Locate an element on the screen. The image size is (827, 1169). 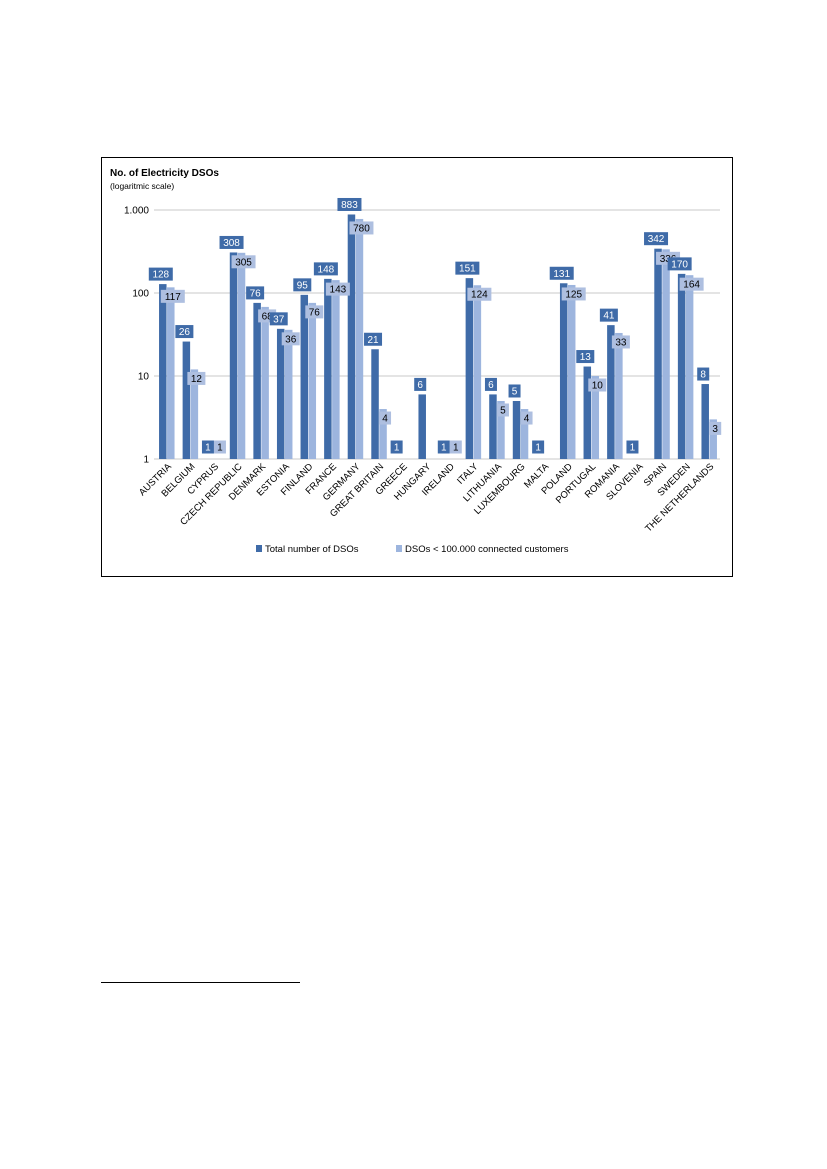
y-tick-label: 1 is located at coordinates (146, 460).